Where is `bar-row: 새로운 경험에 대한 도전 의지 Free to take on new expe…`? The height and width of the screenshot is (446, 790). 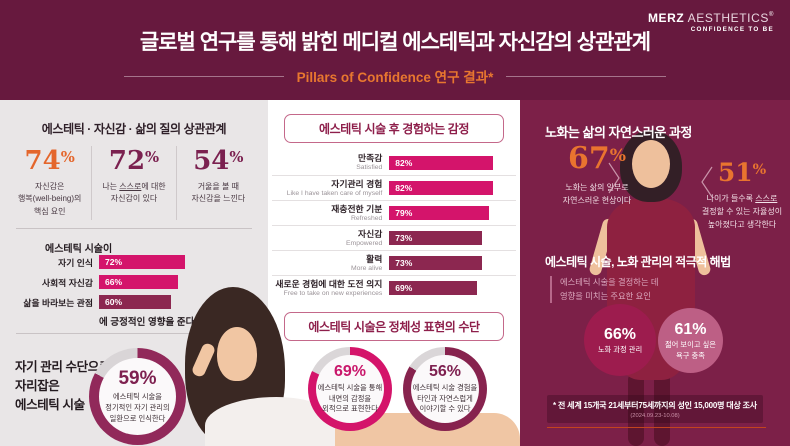
bar-row: 새로운 경험에 대한 도전 의지 Free to take on new expe… is located at coordinates (394, 287).